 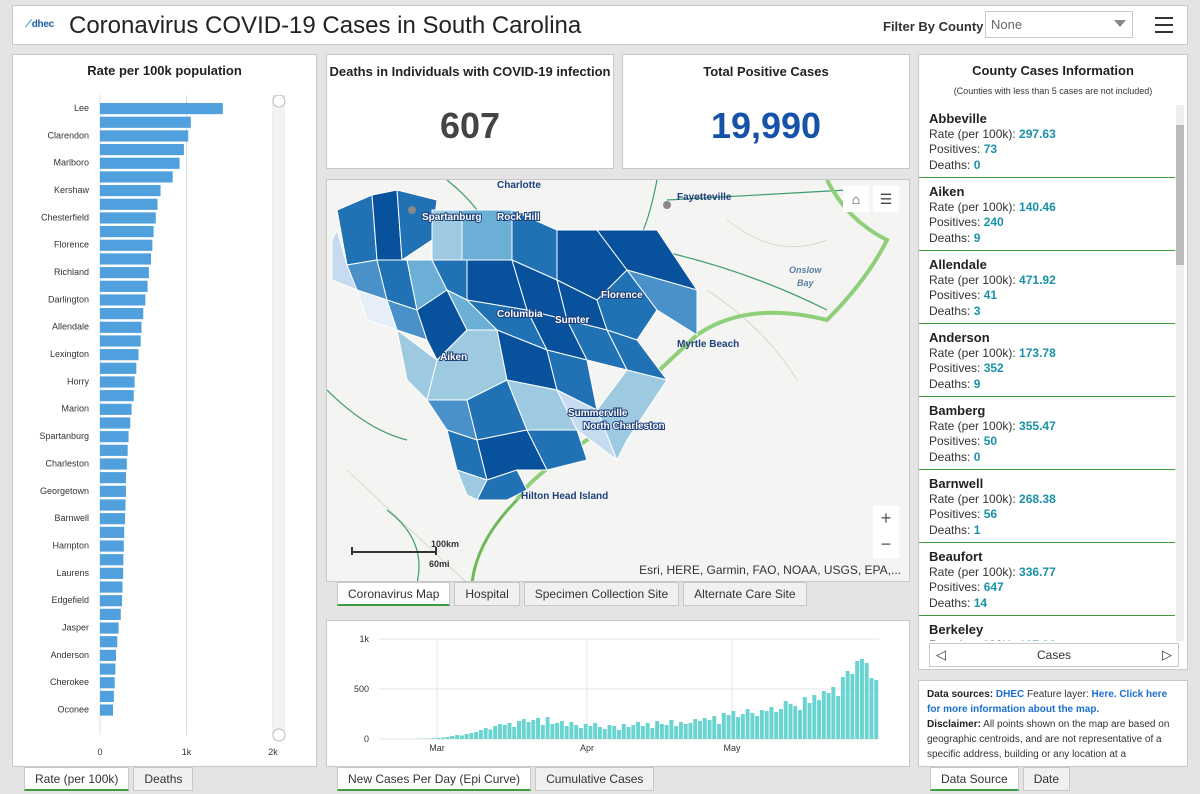 What do you see at coordinates (69, 655) in the screenshot?
I see `county-bar-label: Anderson` at bounding box center [69, 655].